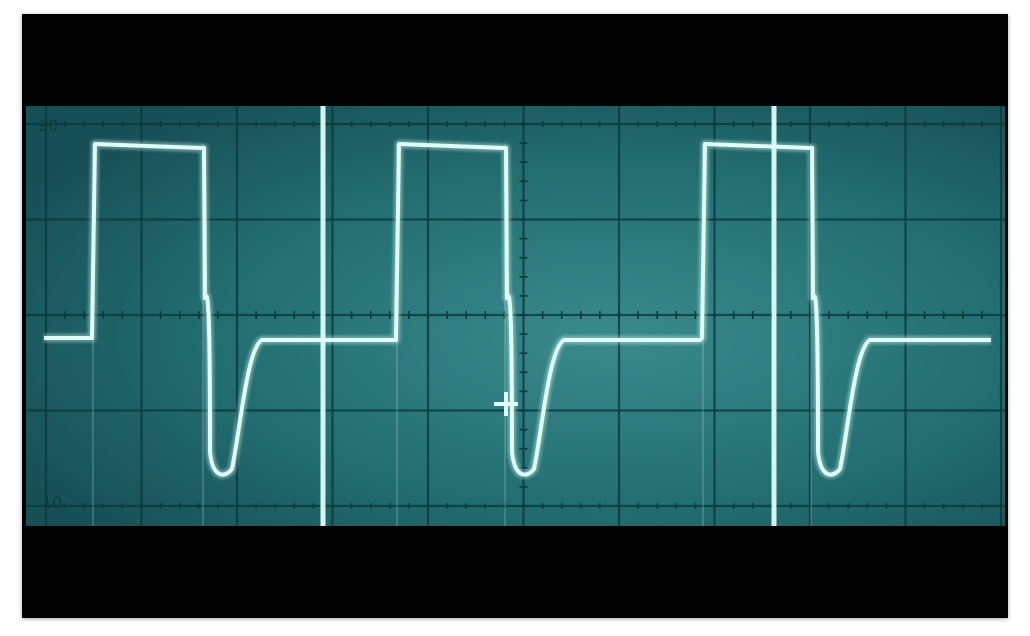 The image size is (1030, 636). What do you see at coordinates (48, 125) in the screenshot?
I see `scale-top-label: 90` at bounding box center [48, 125].